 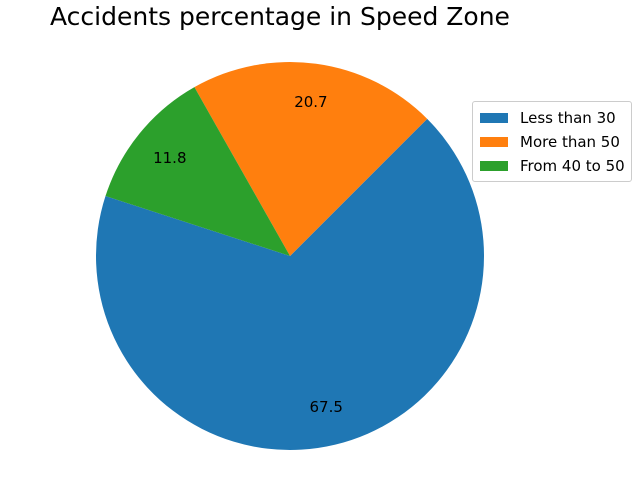 What do you see at coordinates (169, 158) in the screenshot?
I see `pie-label-from-40-to-50: 11.8` at bounding box center [169, 158].